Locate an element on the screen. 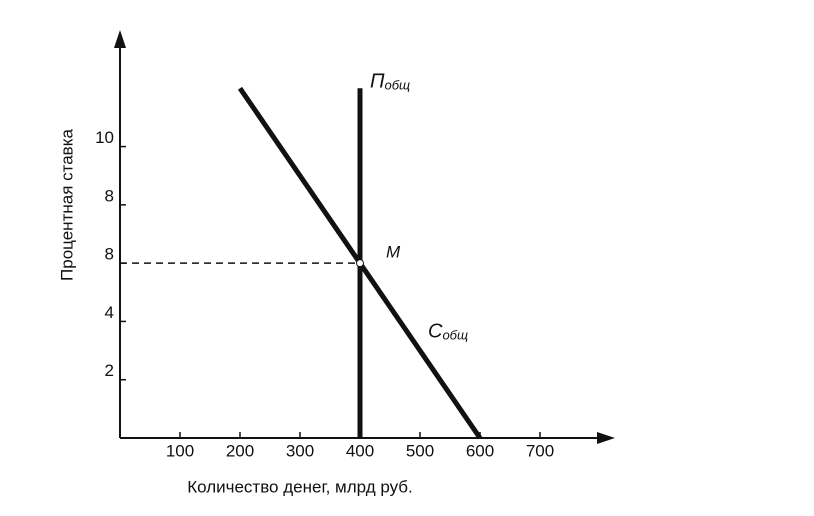  x-tick-label: 300 is located at coordinates (300, 450).